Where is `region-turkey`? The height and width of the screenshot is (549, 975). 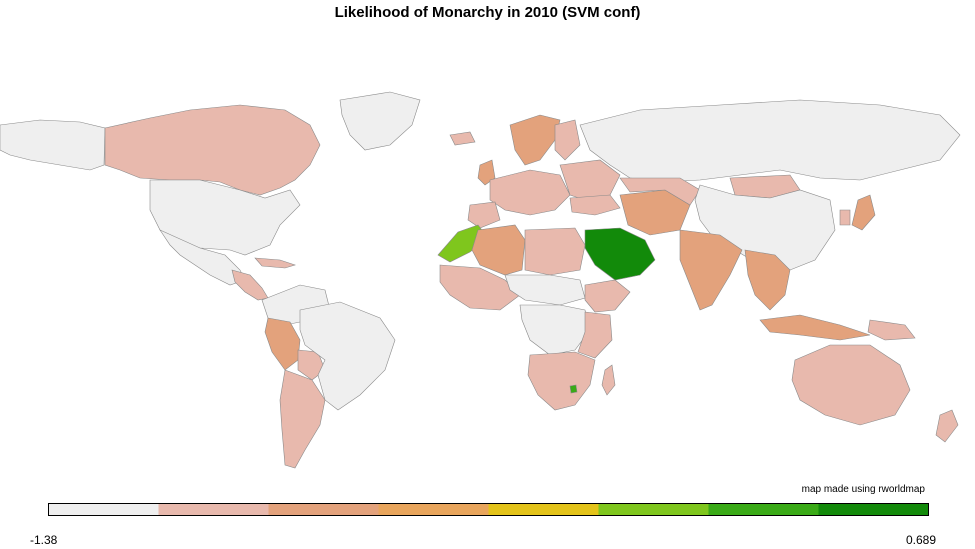 region-turkey is located at coordinates (595, 205).